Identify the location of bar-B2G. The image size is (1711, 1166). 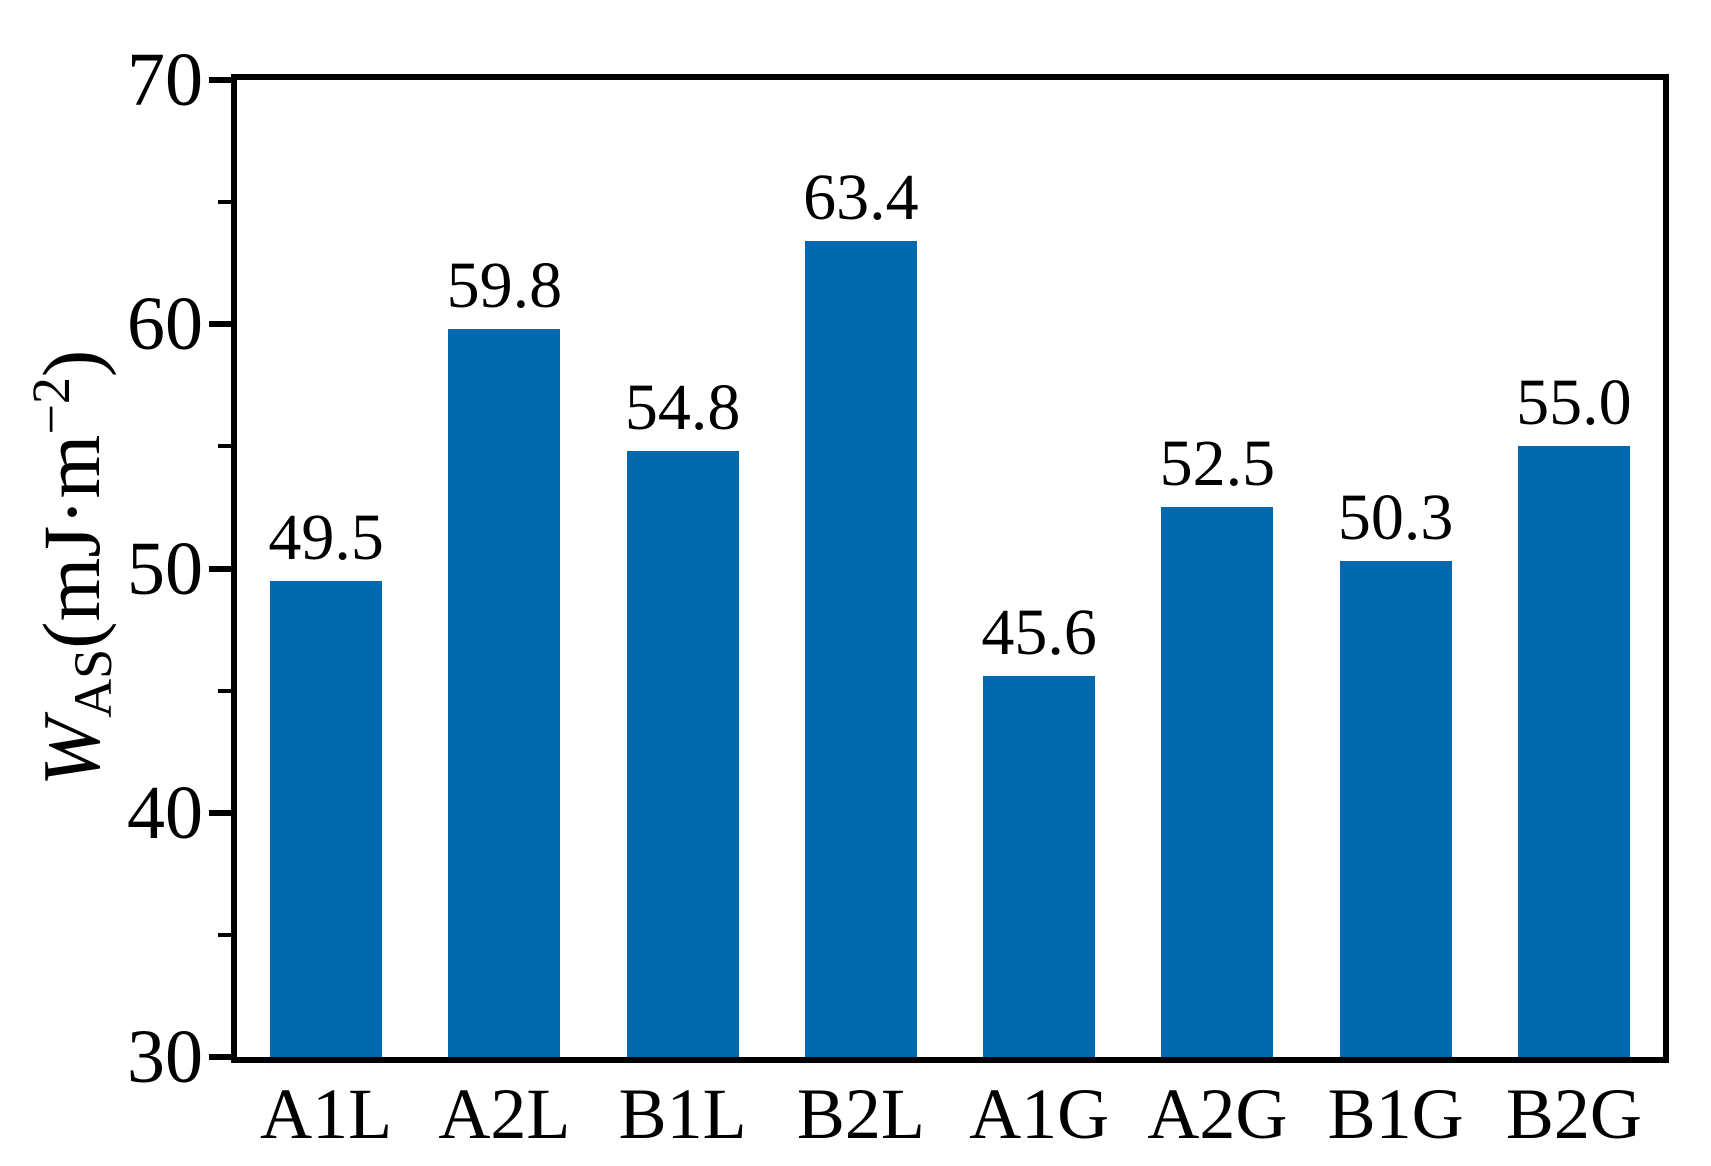
(1573, 751).